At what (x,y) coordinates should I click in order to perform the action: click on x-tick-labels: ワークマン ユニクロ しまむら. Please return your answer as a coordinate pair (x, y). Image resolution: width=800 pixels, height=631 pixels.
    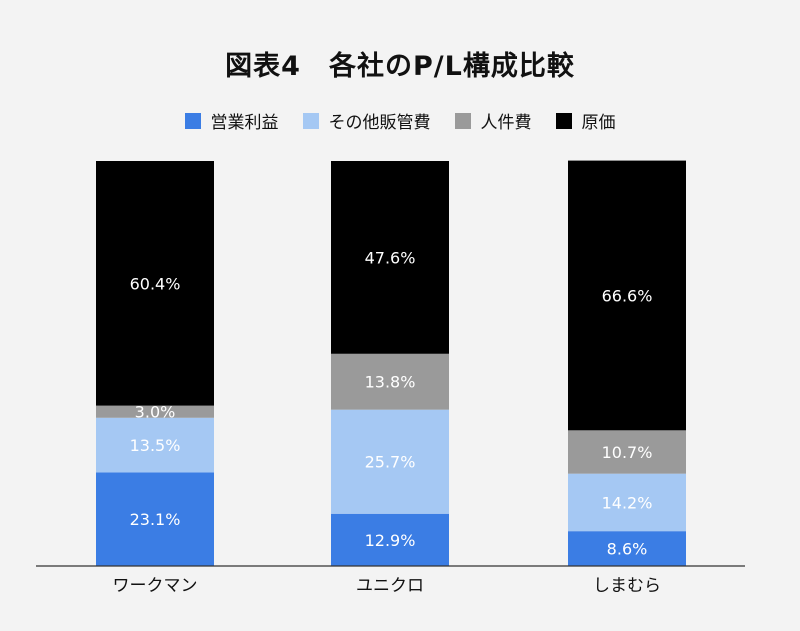
    Looking at the image, I should click on (387, 586).